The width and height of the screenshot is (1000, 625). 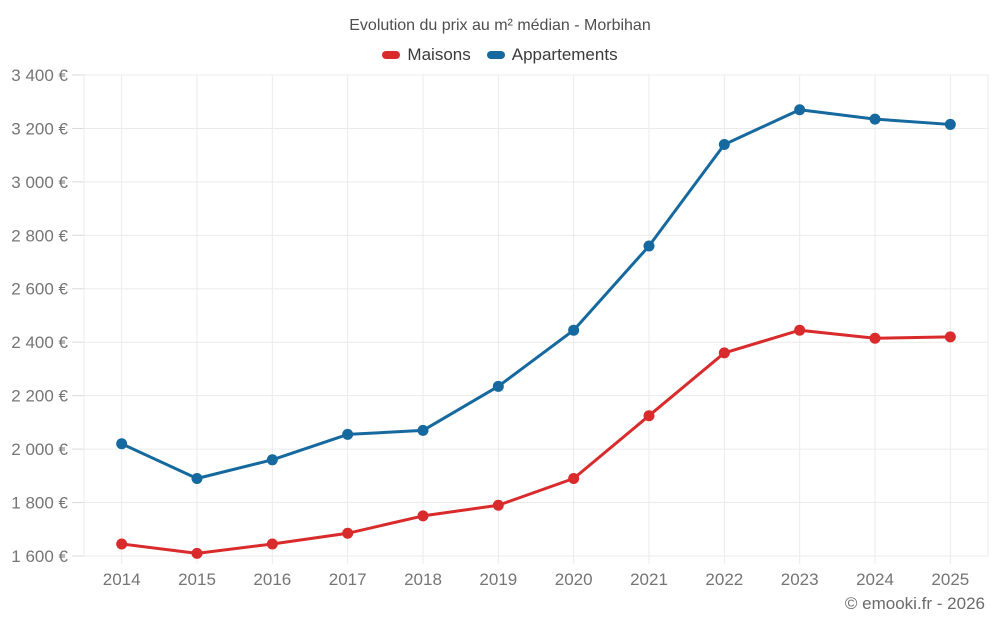 I want to click on y-tick-label: 2 800 €, so click(x=39, y=235).